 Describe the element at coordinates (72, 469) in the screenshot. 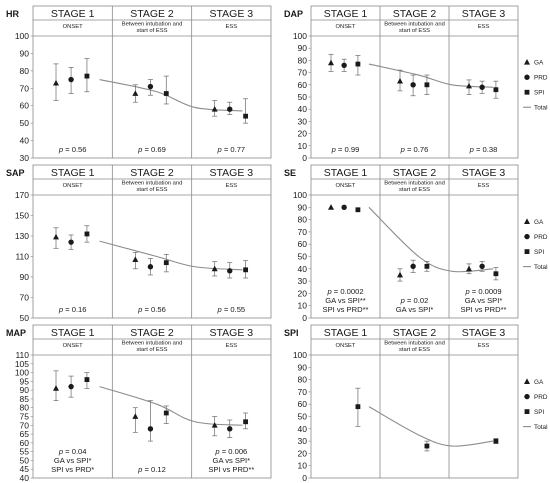

I see `p-value: SPI vs PRD*` at that location.